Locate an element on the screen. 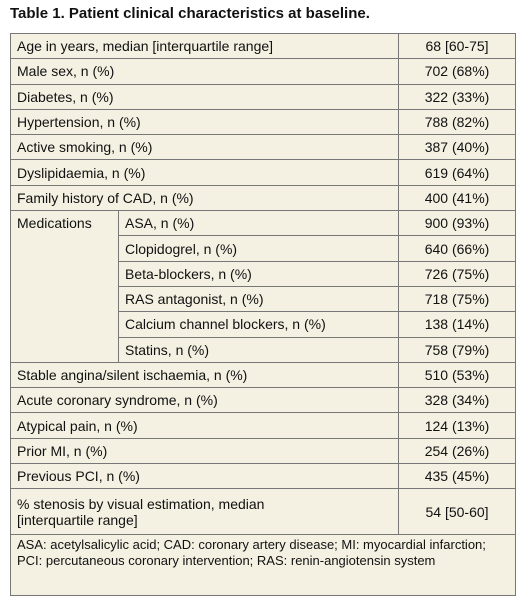 Image resolution: width=525 pixels, height=610 pixels. table-row: Calcium channel blockers, n (%) 138 (14%) is located at coordinates (264, 324).